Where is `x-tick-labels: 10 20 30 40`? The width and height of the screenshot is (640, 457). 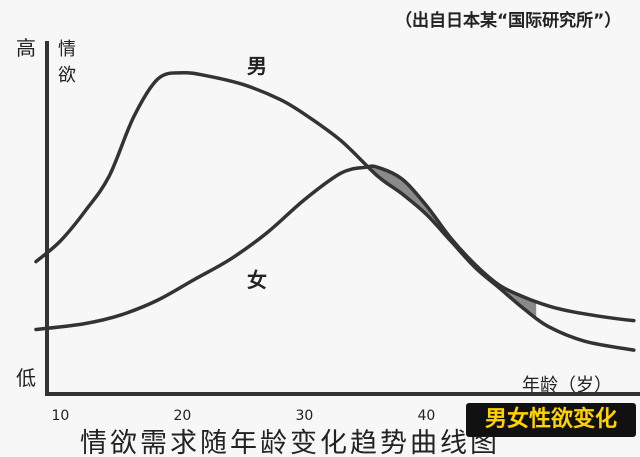 x-tick-labels: 10 20 30 40 is located at coordinates (243, 416).